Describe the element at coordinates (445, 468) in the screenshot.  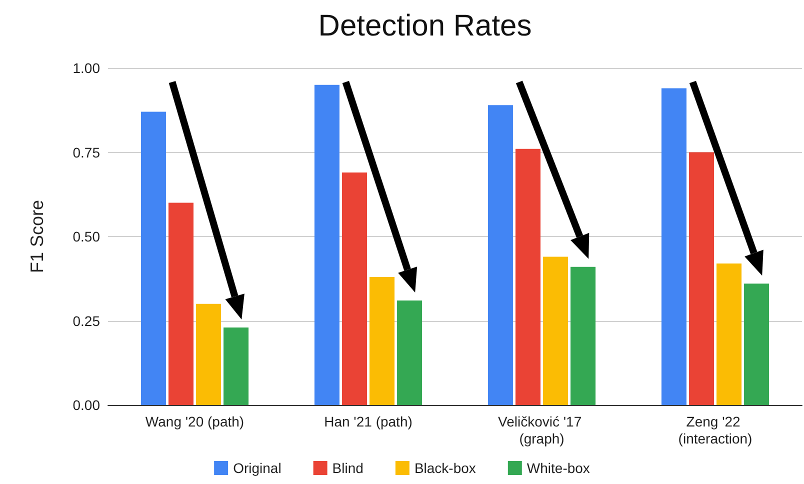
I see `legend-label: Black-box` at that location.